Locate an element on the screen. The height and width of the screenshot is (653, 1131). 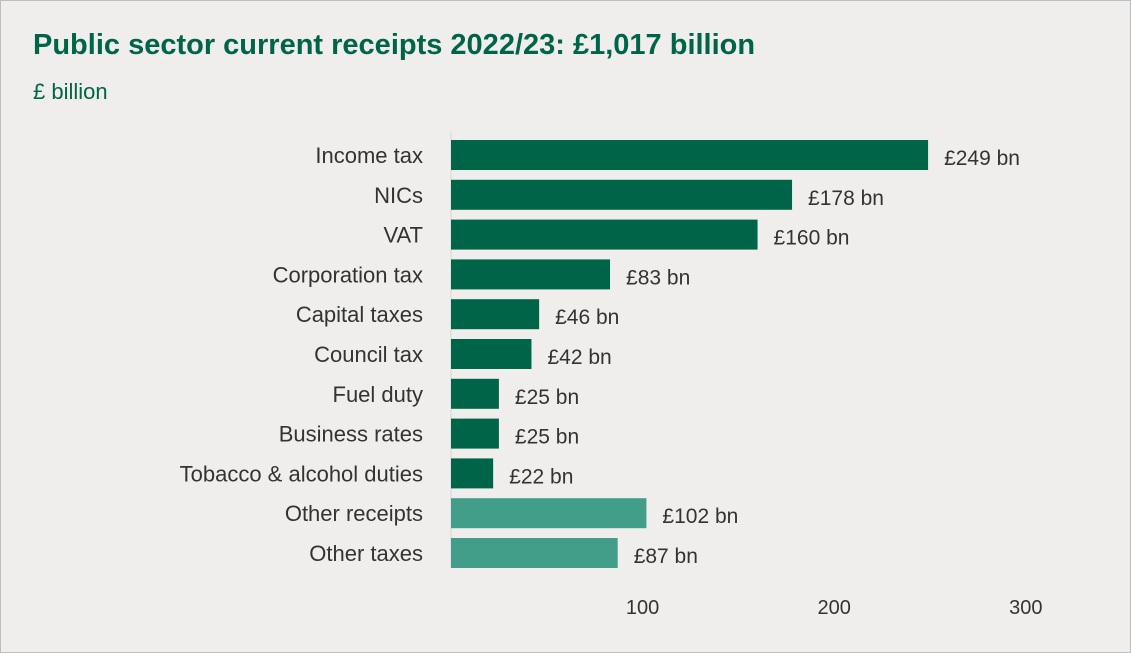
x-tick-label: 100 is located at coordinates (642, 608).